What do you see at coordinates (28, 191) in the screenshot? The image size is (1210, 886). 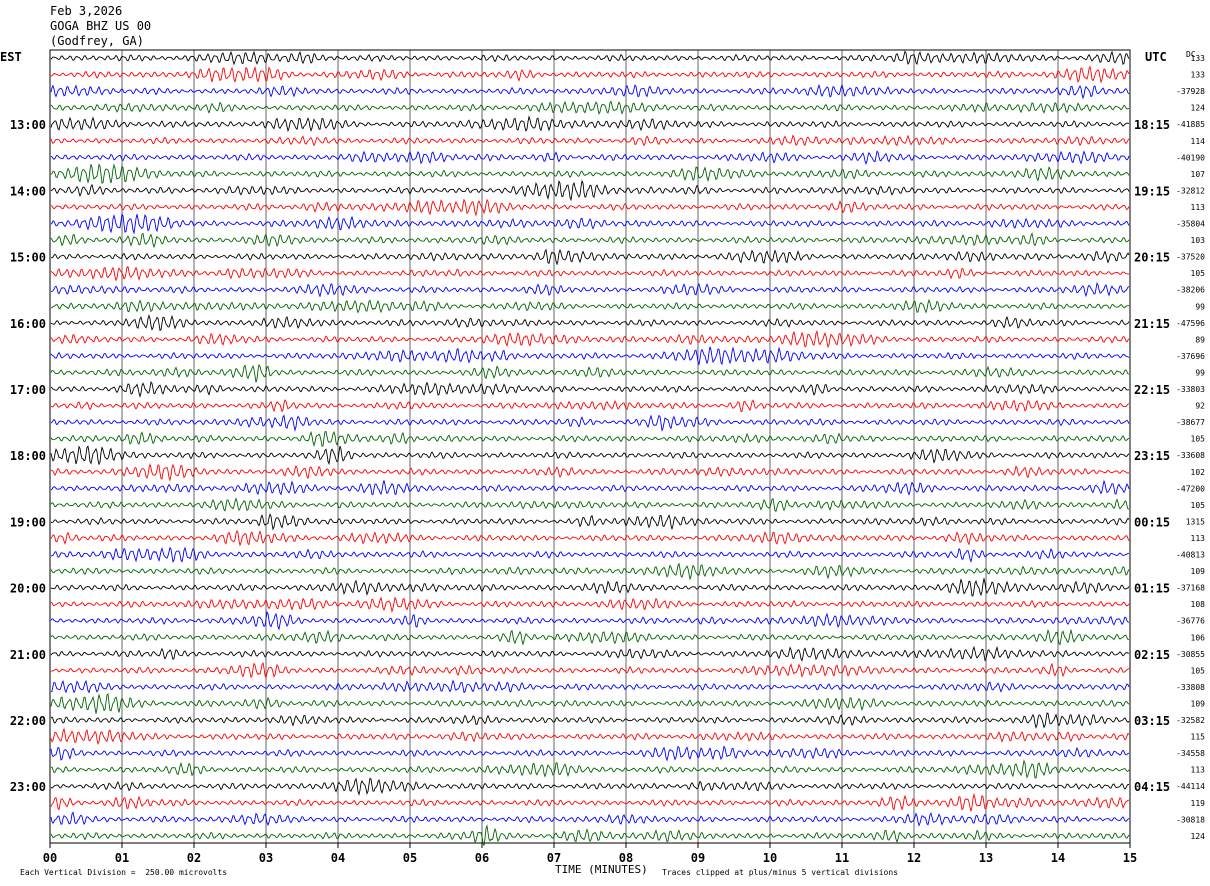 I see `left-hour-label: 14:00` at bounding box center [28, 191].